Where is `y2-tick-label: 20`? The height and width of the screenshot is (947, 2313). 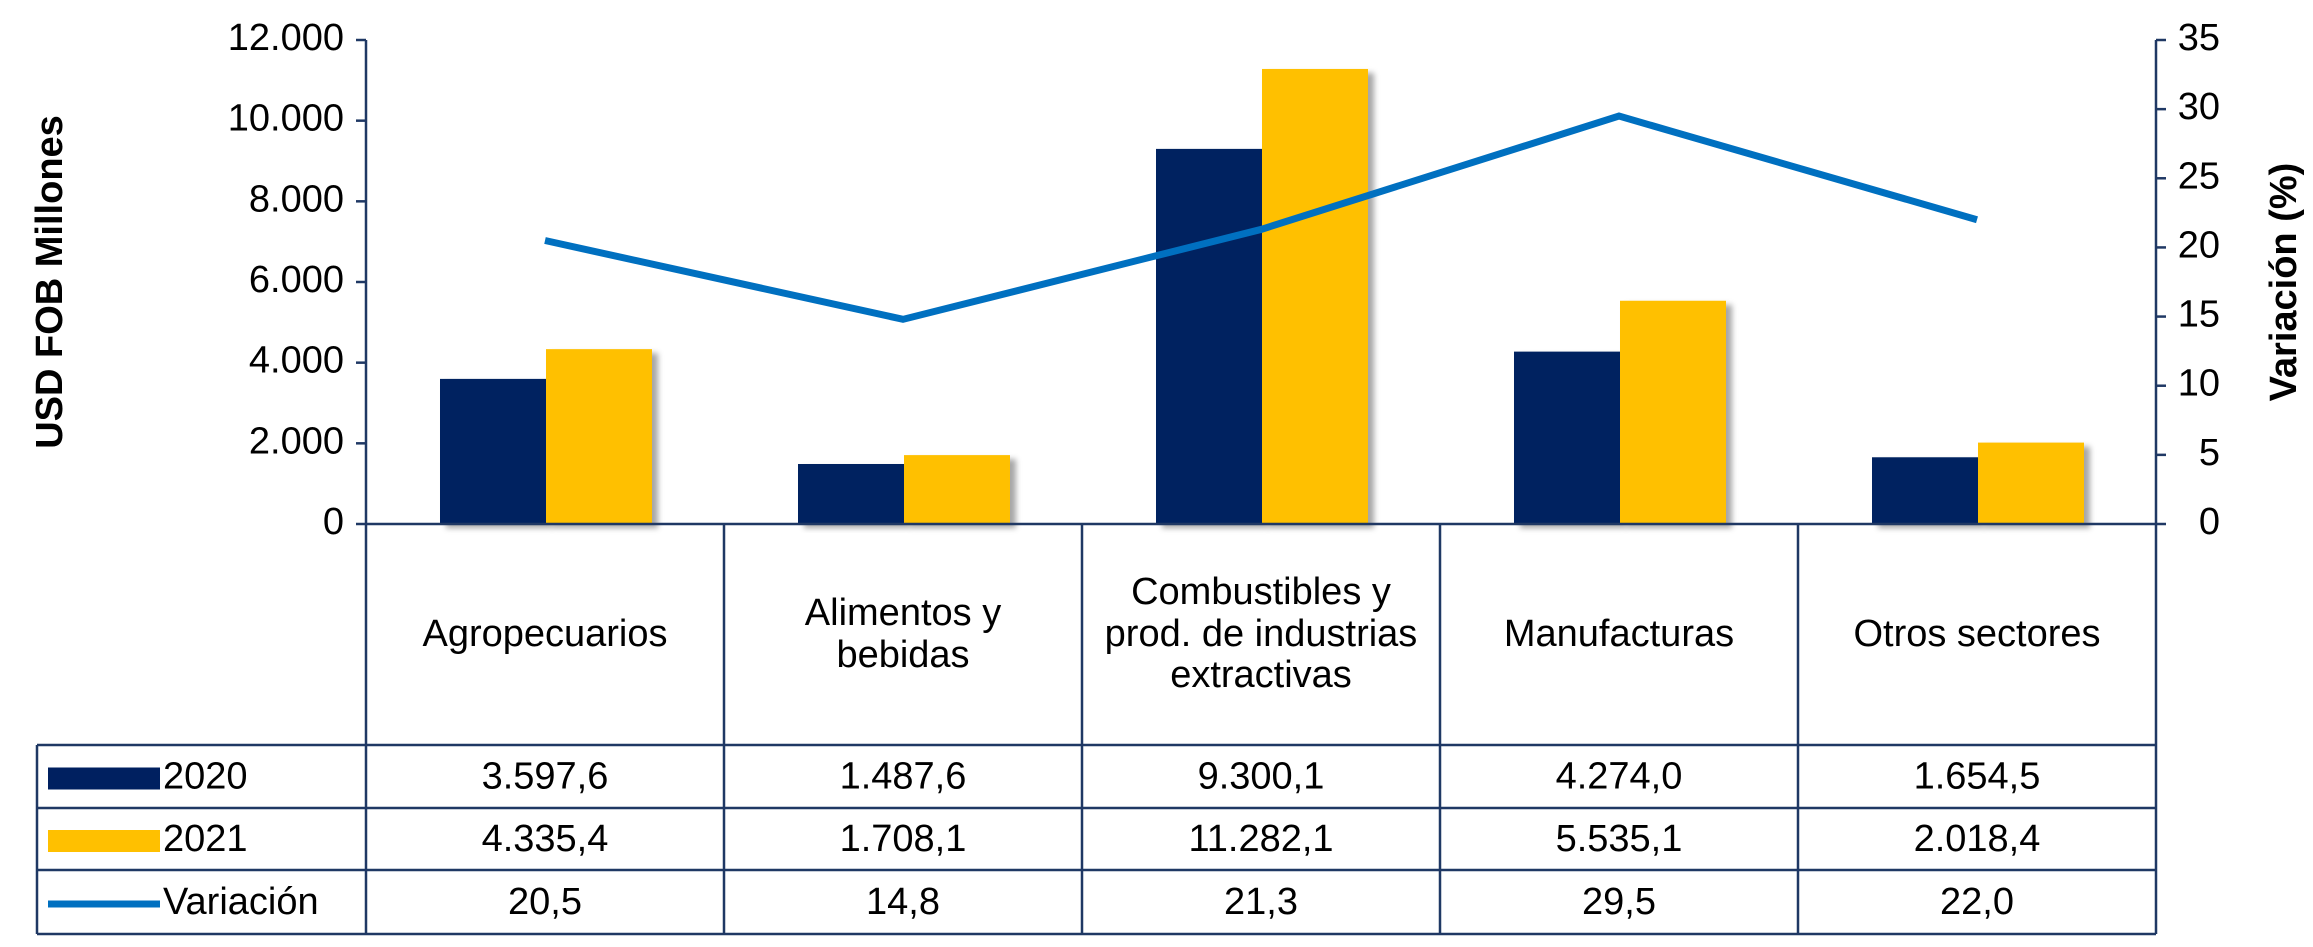
y2-tick-label: 20 is located at coordinates (2199, 245).